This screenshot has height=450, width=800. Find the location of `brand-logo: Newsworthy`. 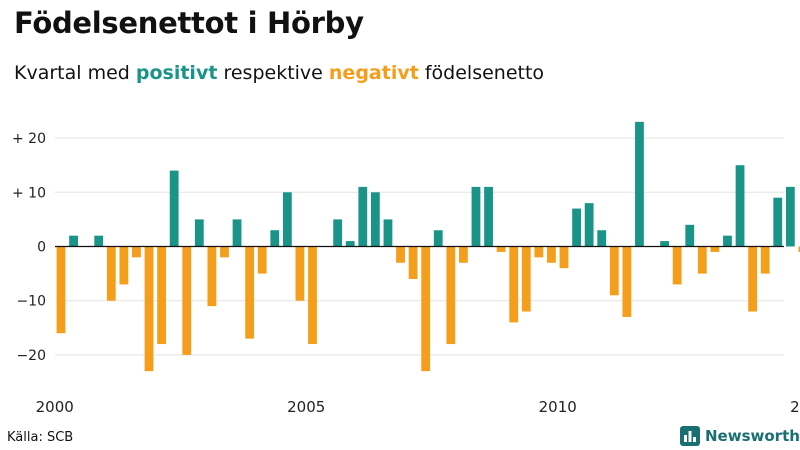

brand-logo: Newsworthy is located at coordinates (740, 436).